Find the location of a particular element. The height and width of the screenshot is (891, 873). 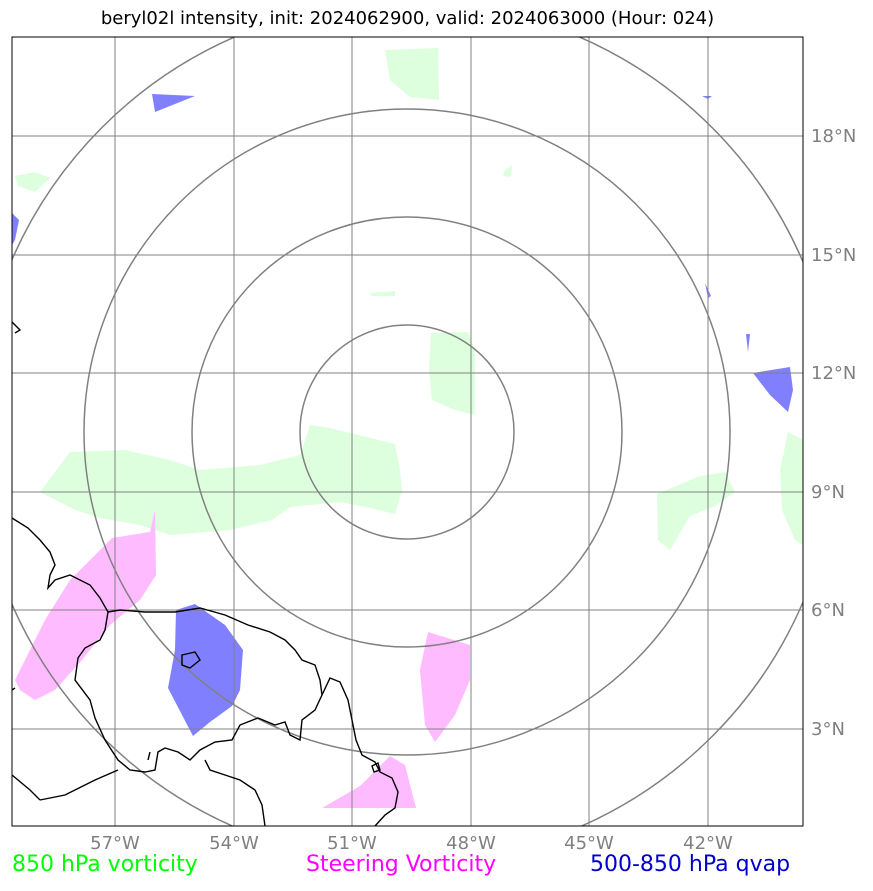

lon-label-54w: 54°W is located at coordinates (234, 843).